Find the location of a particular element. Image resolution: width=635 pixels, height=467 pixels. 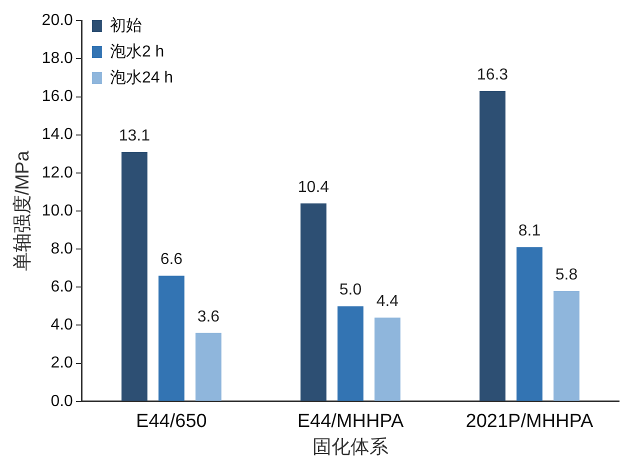

x-axis-title: 固化体系 is located at coordinates (350, 447).